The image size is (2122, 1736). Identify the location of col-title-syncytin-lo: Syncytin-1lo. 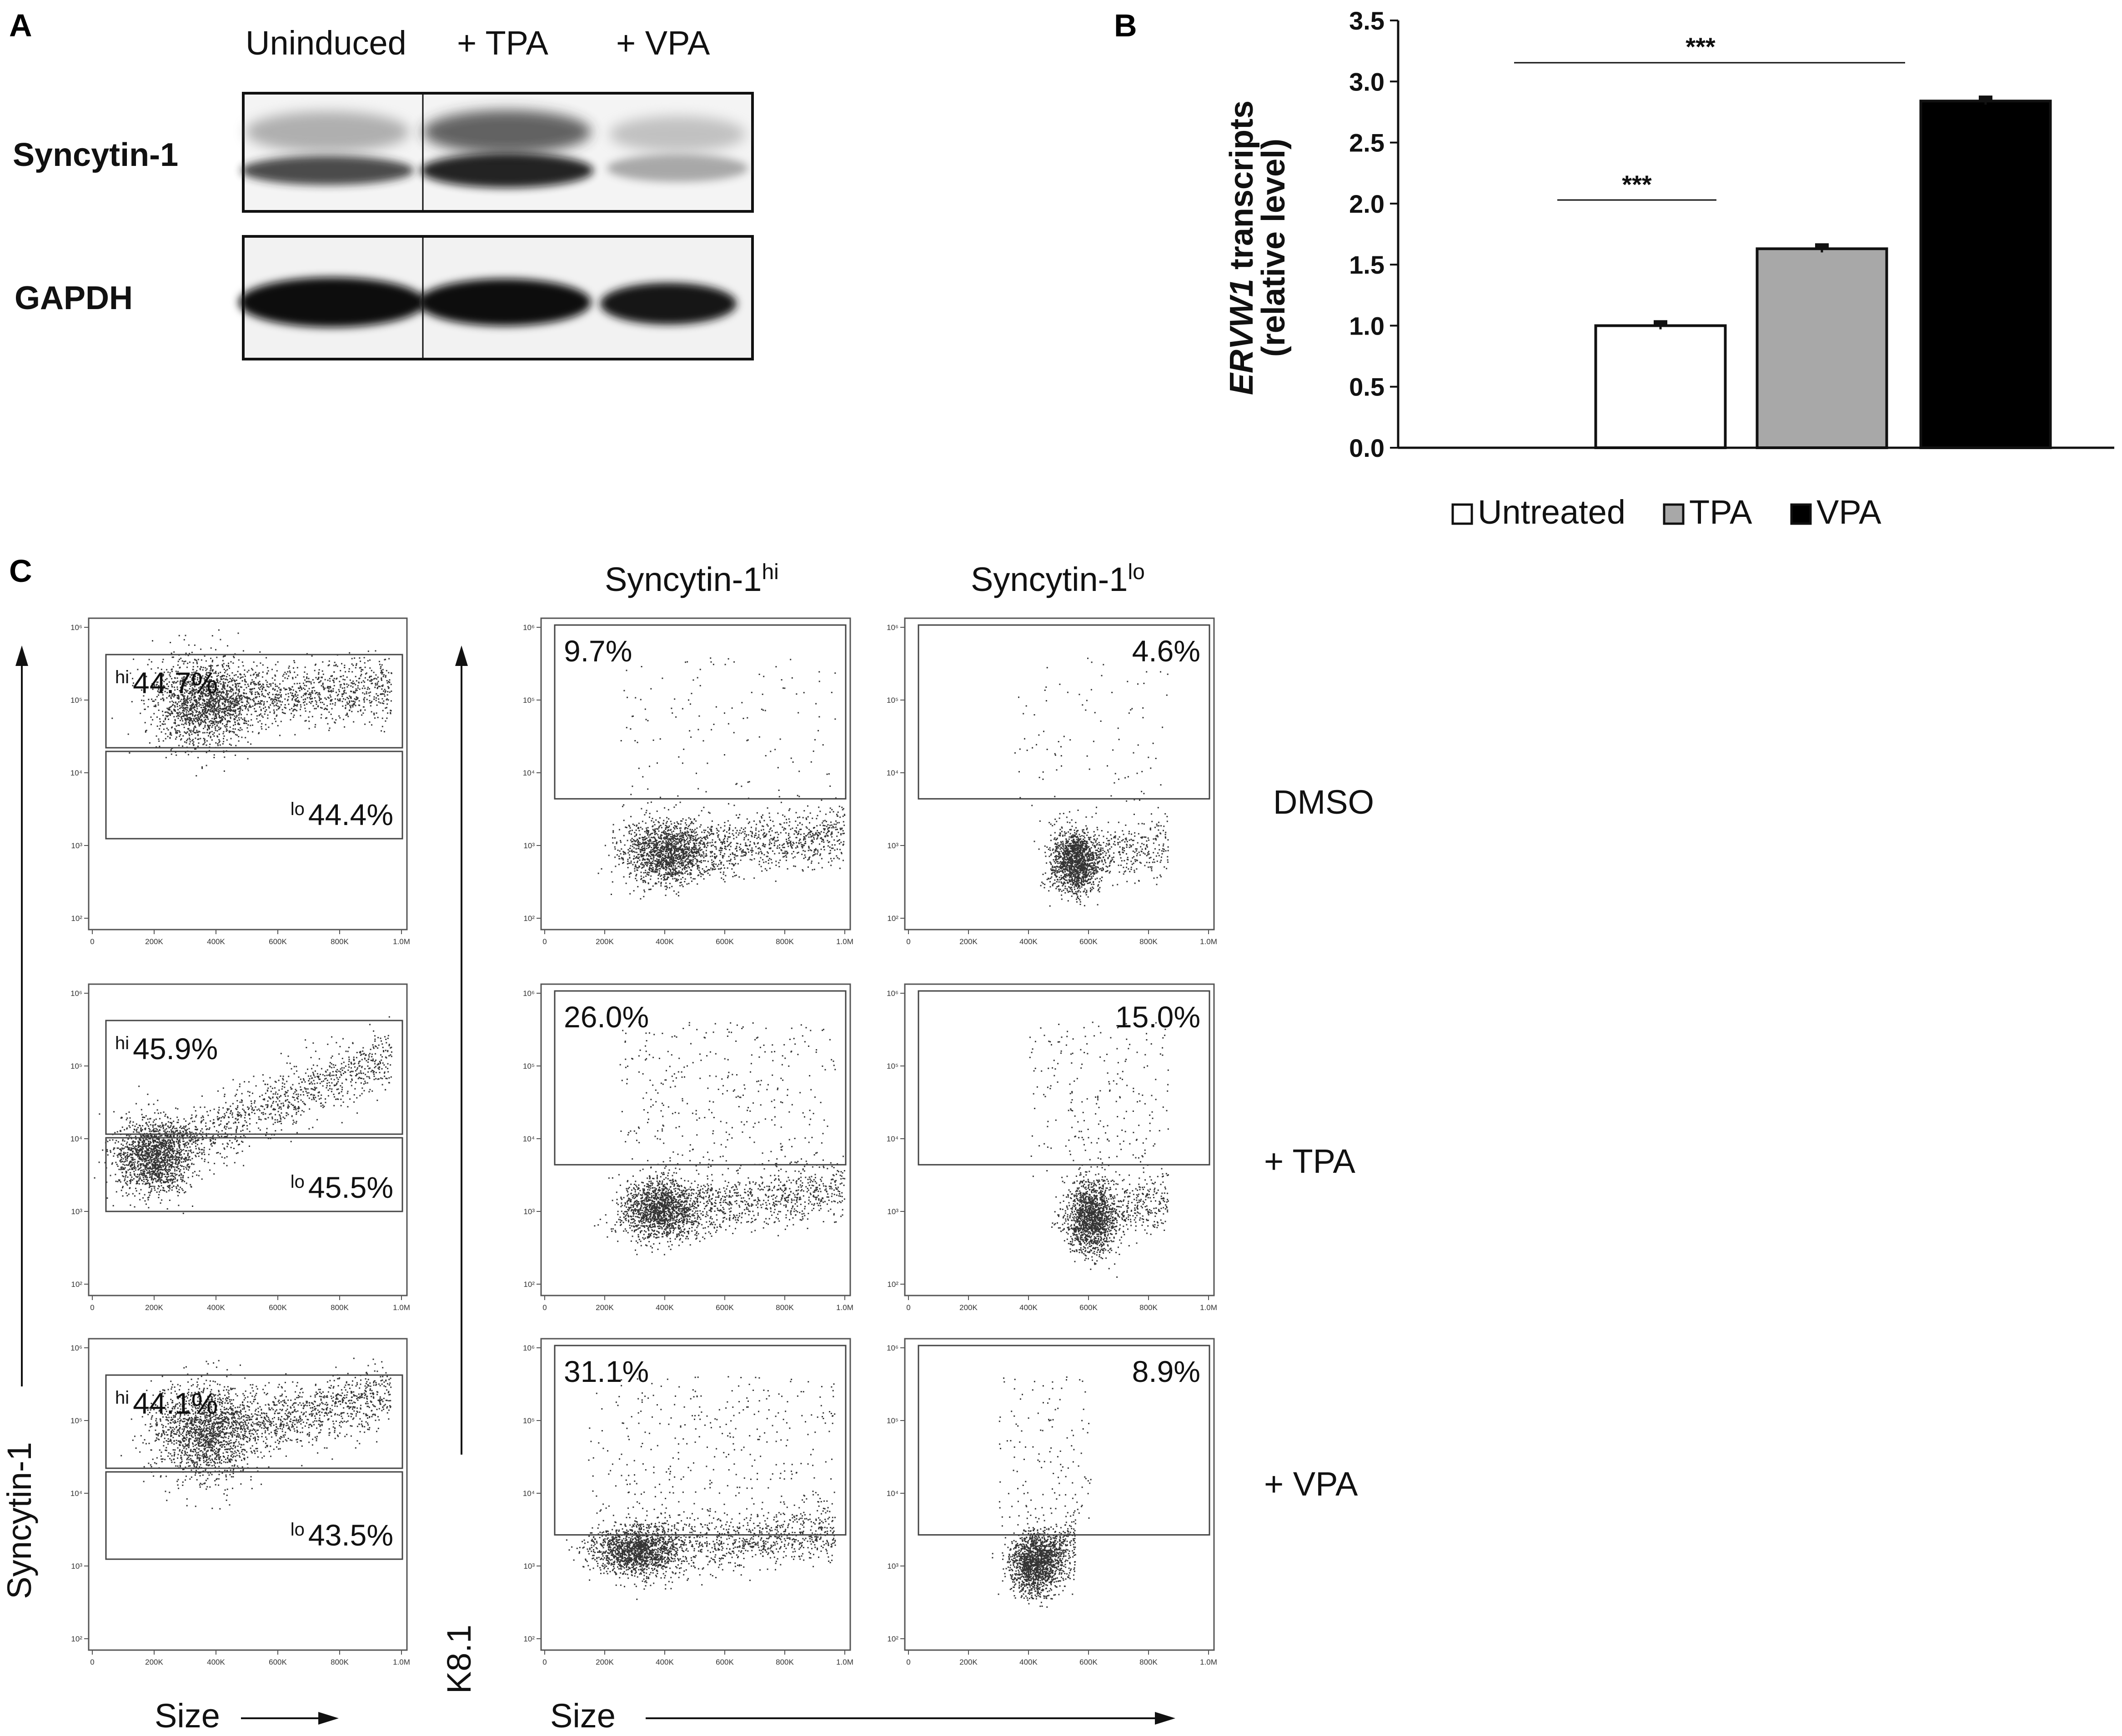
(1058, 579).